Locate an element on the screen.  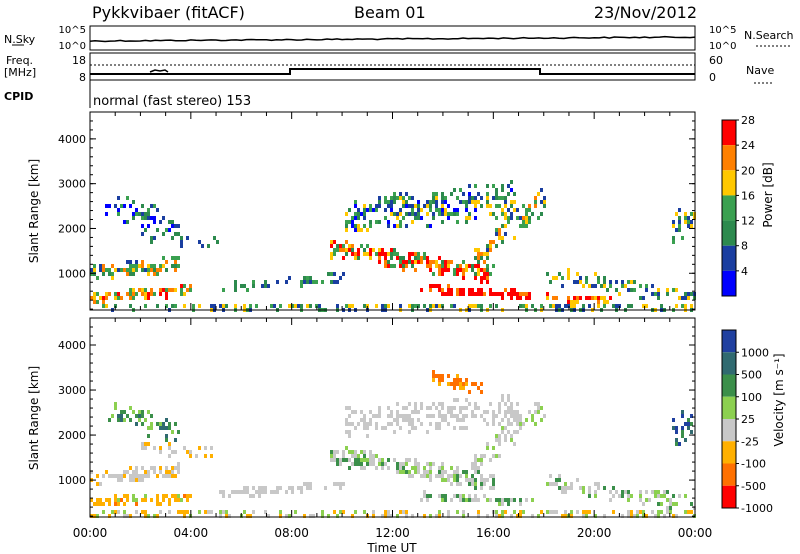
nsky-panel: N.Sky 10^5 10^0 10^5 10^0 N.Search is located at coordinates (399, 38).